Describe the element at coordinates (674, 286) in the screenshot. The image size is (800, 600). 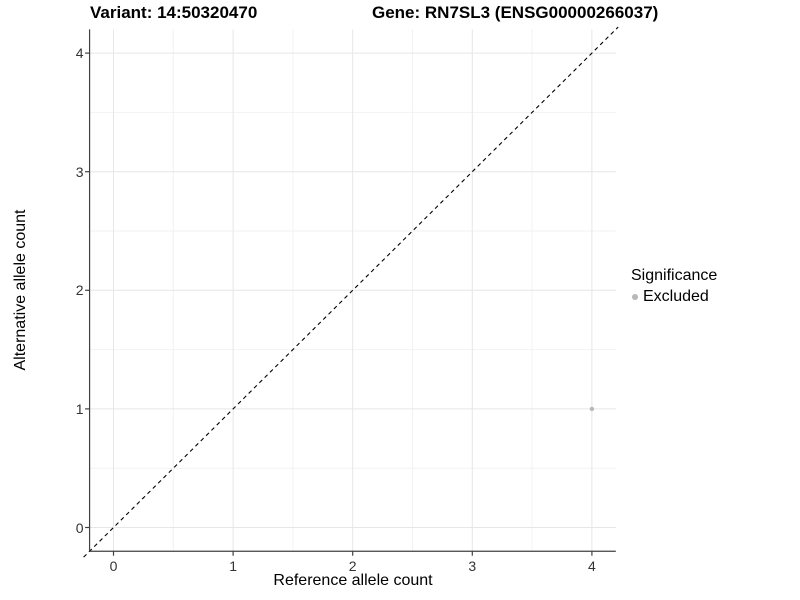
I see `legend: Significance Excluded` at that location.